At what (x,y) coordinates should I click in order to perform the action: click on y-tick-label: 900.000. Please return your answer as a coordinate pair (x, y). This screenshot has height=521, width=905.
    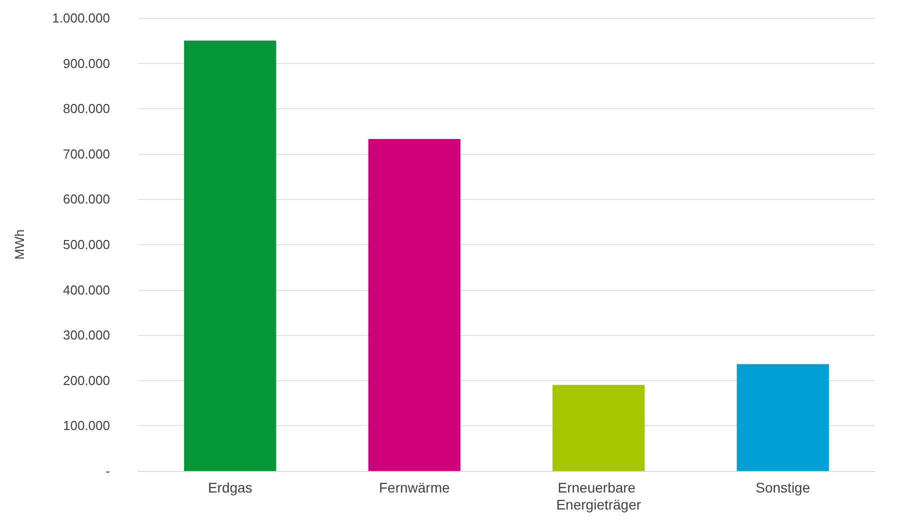
    Looking at the image, I should click on (86, 63).